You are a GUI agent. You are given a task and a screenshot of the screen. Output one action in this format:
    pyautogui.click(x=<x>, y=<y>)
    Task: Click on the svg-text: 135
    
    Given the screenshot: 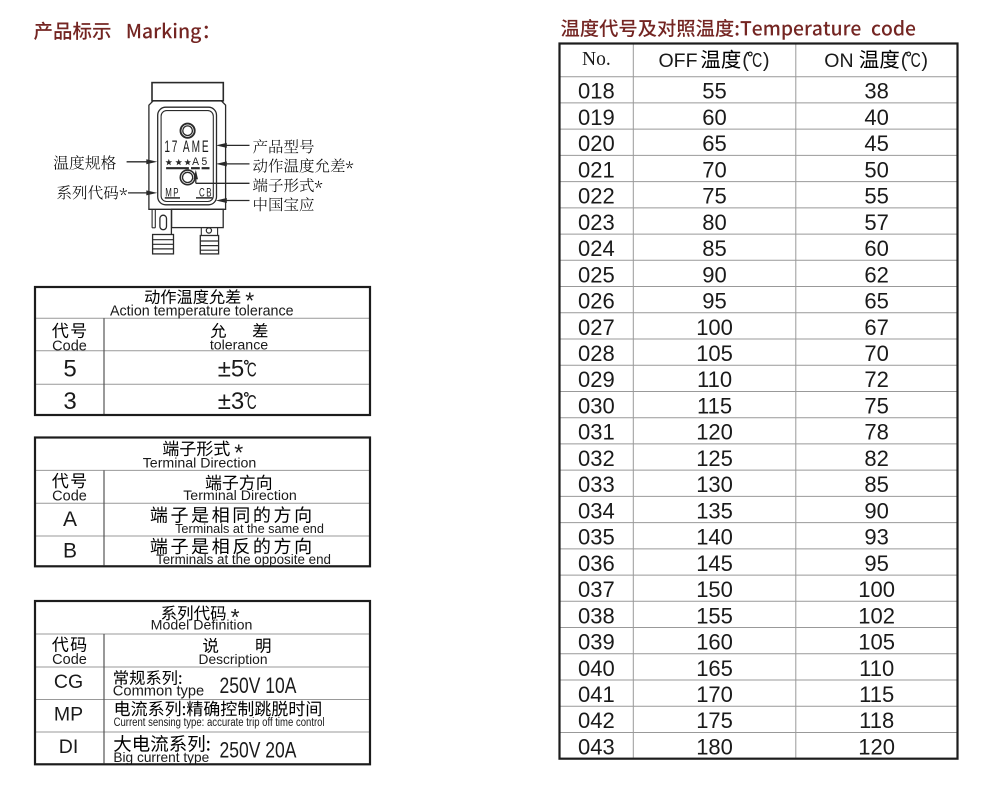 What is the action you would take?
    pyautogui.click(x=714, y=510)
    